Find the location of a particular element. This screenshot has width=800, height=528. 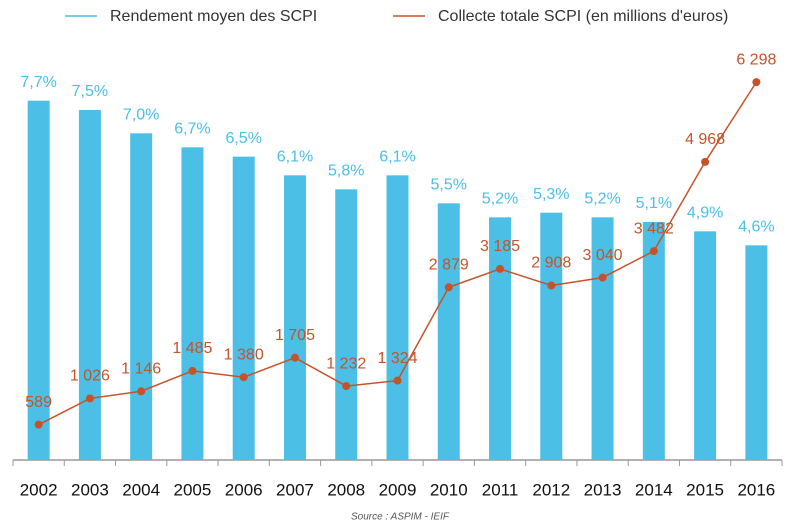

x-tick-label: 2014 is located at coordinates (654, 489).